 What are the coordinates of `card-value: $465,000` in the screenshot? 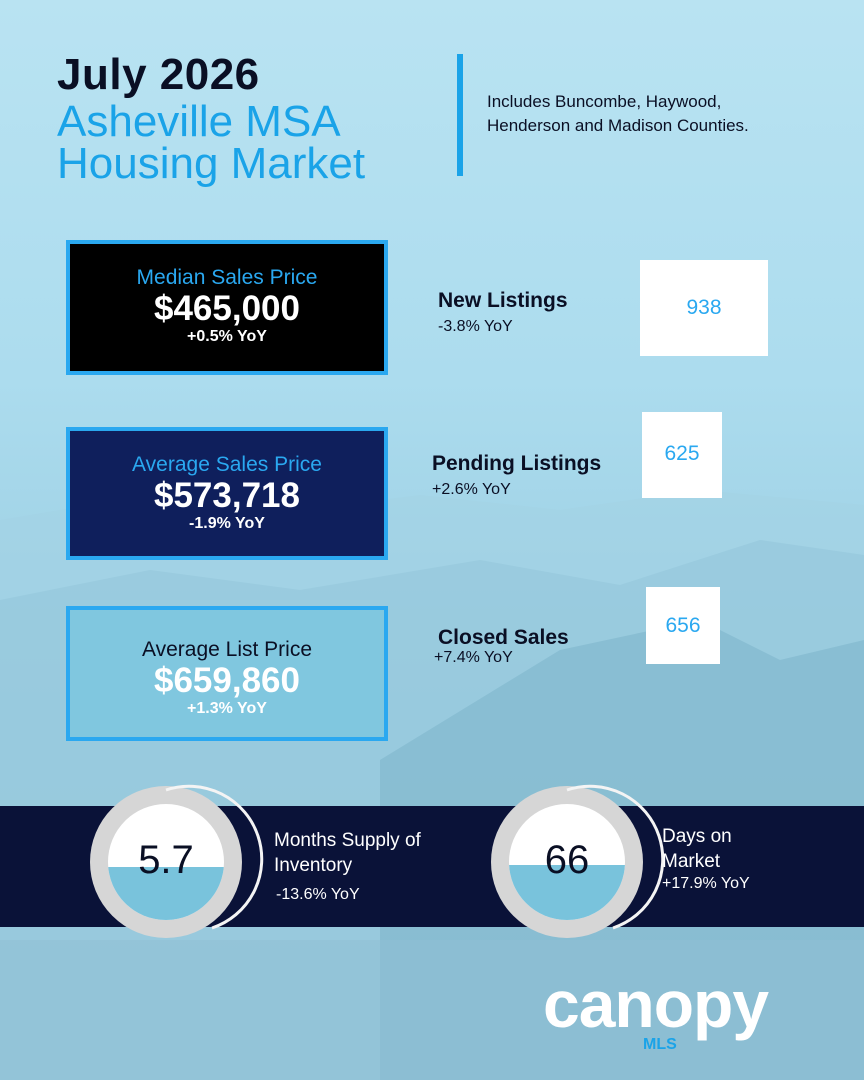 It's located at (227, 308).